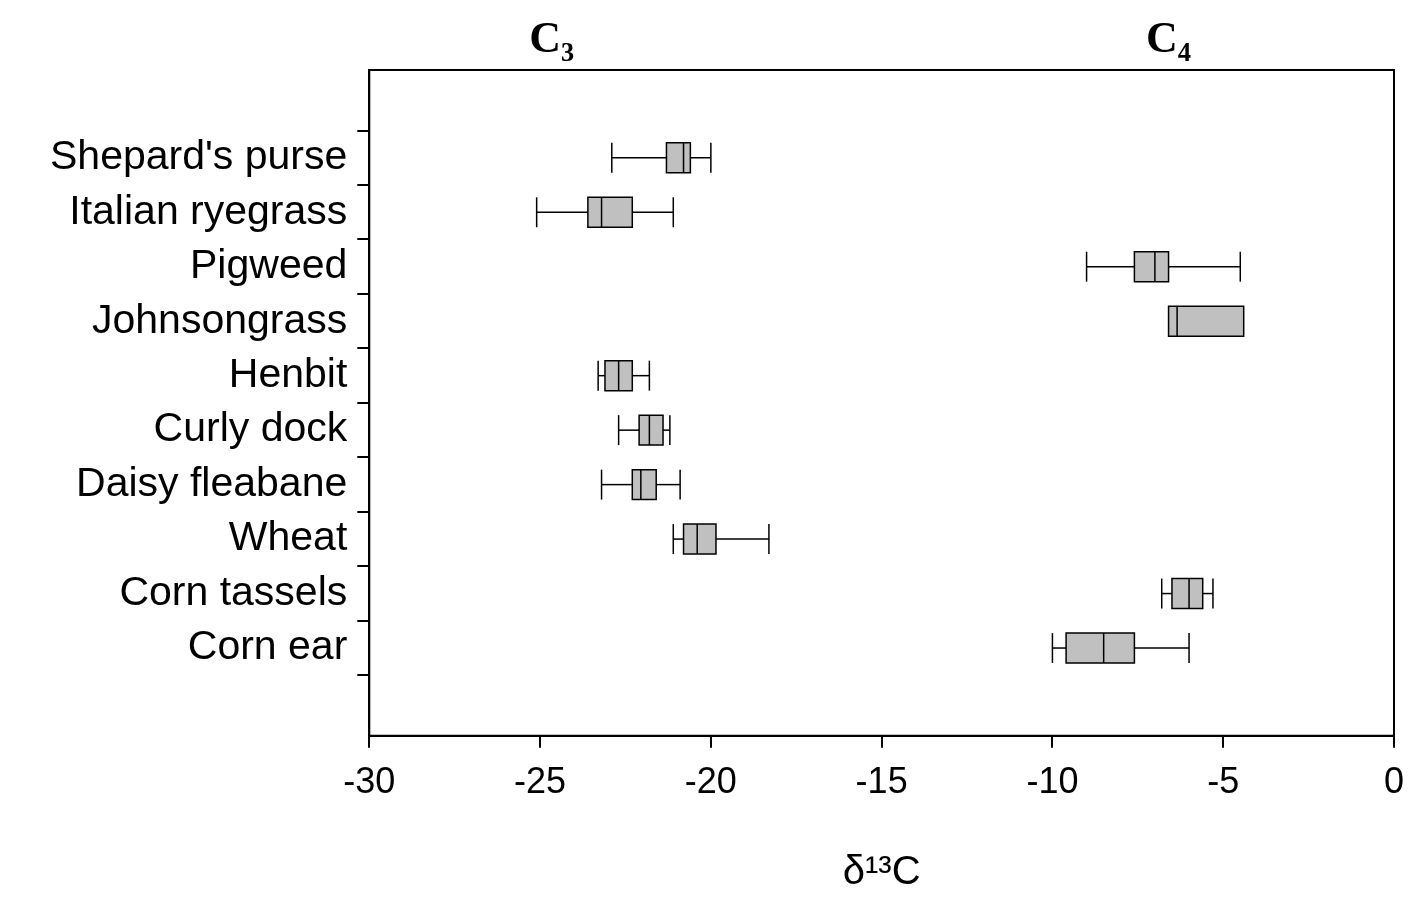  I want to click on y-tick-label: Henbit, so click(288, 372).